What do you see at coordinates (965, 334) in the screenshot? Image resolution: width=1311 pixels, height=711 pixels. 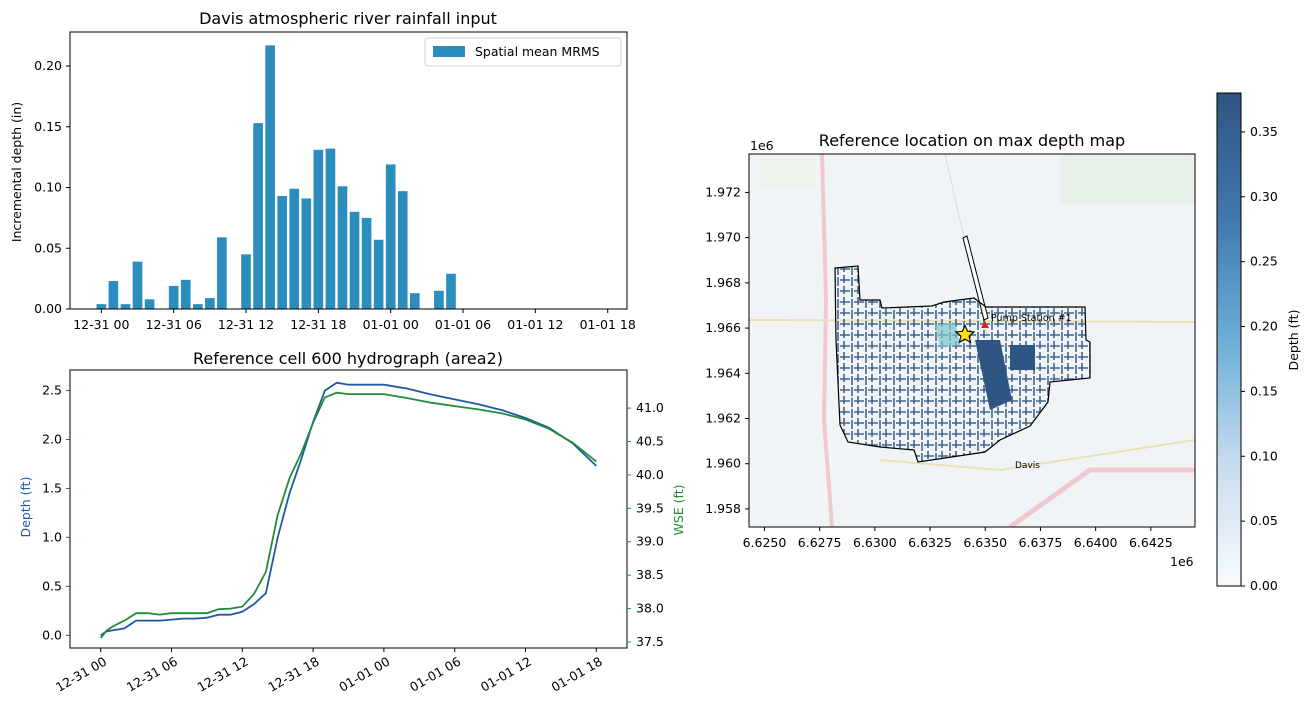 I see `reference-star-marker` at bounding box center [965, 334].